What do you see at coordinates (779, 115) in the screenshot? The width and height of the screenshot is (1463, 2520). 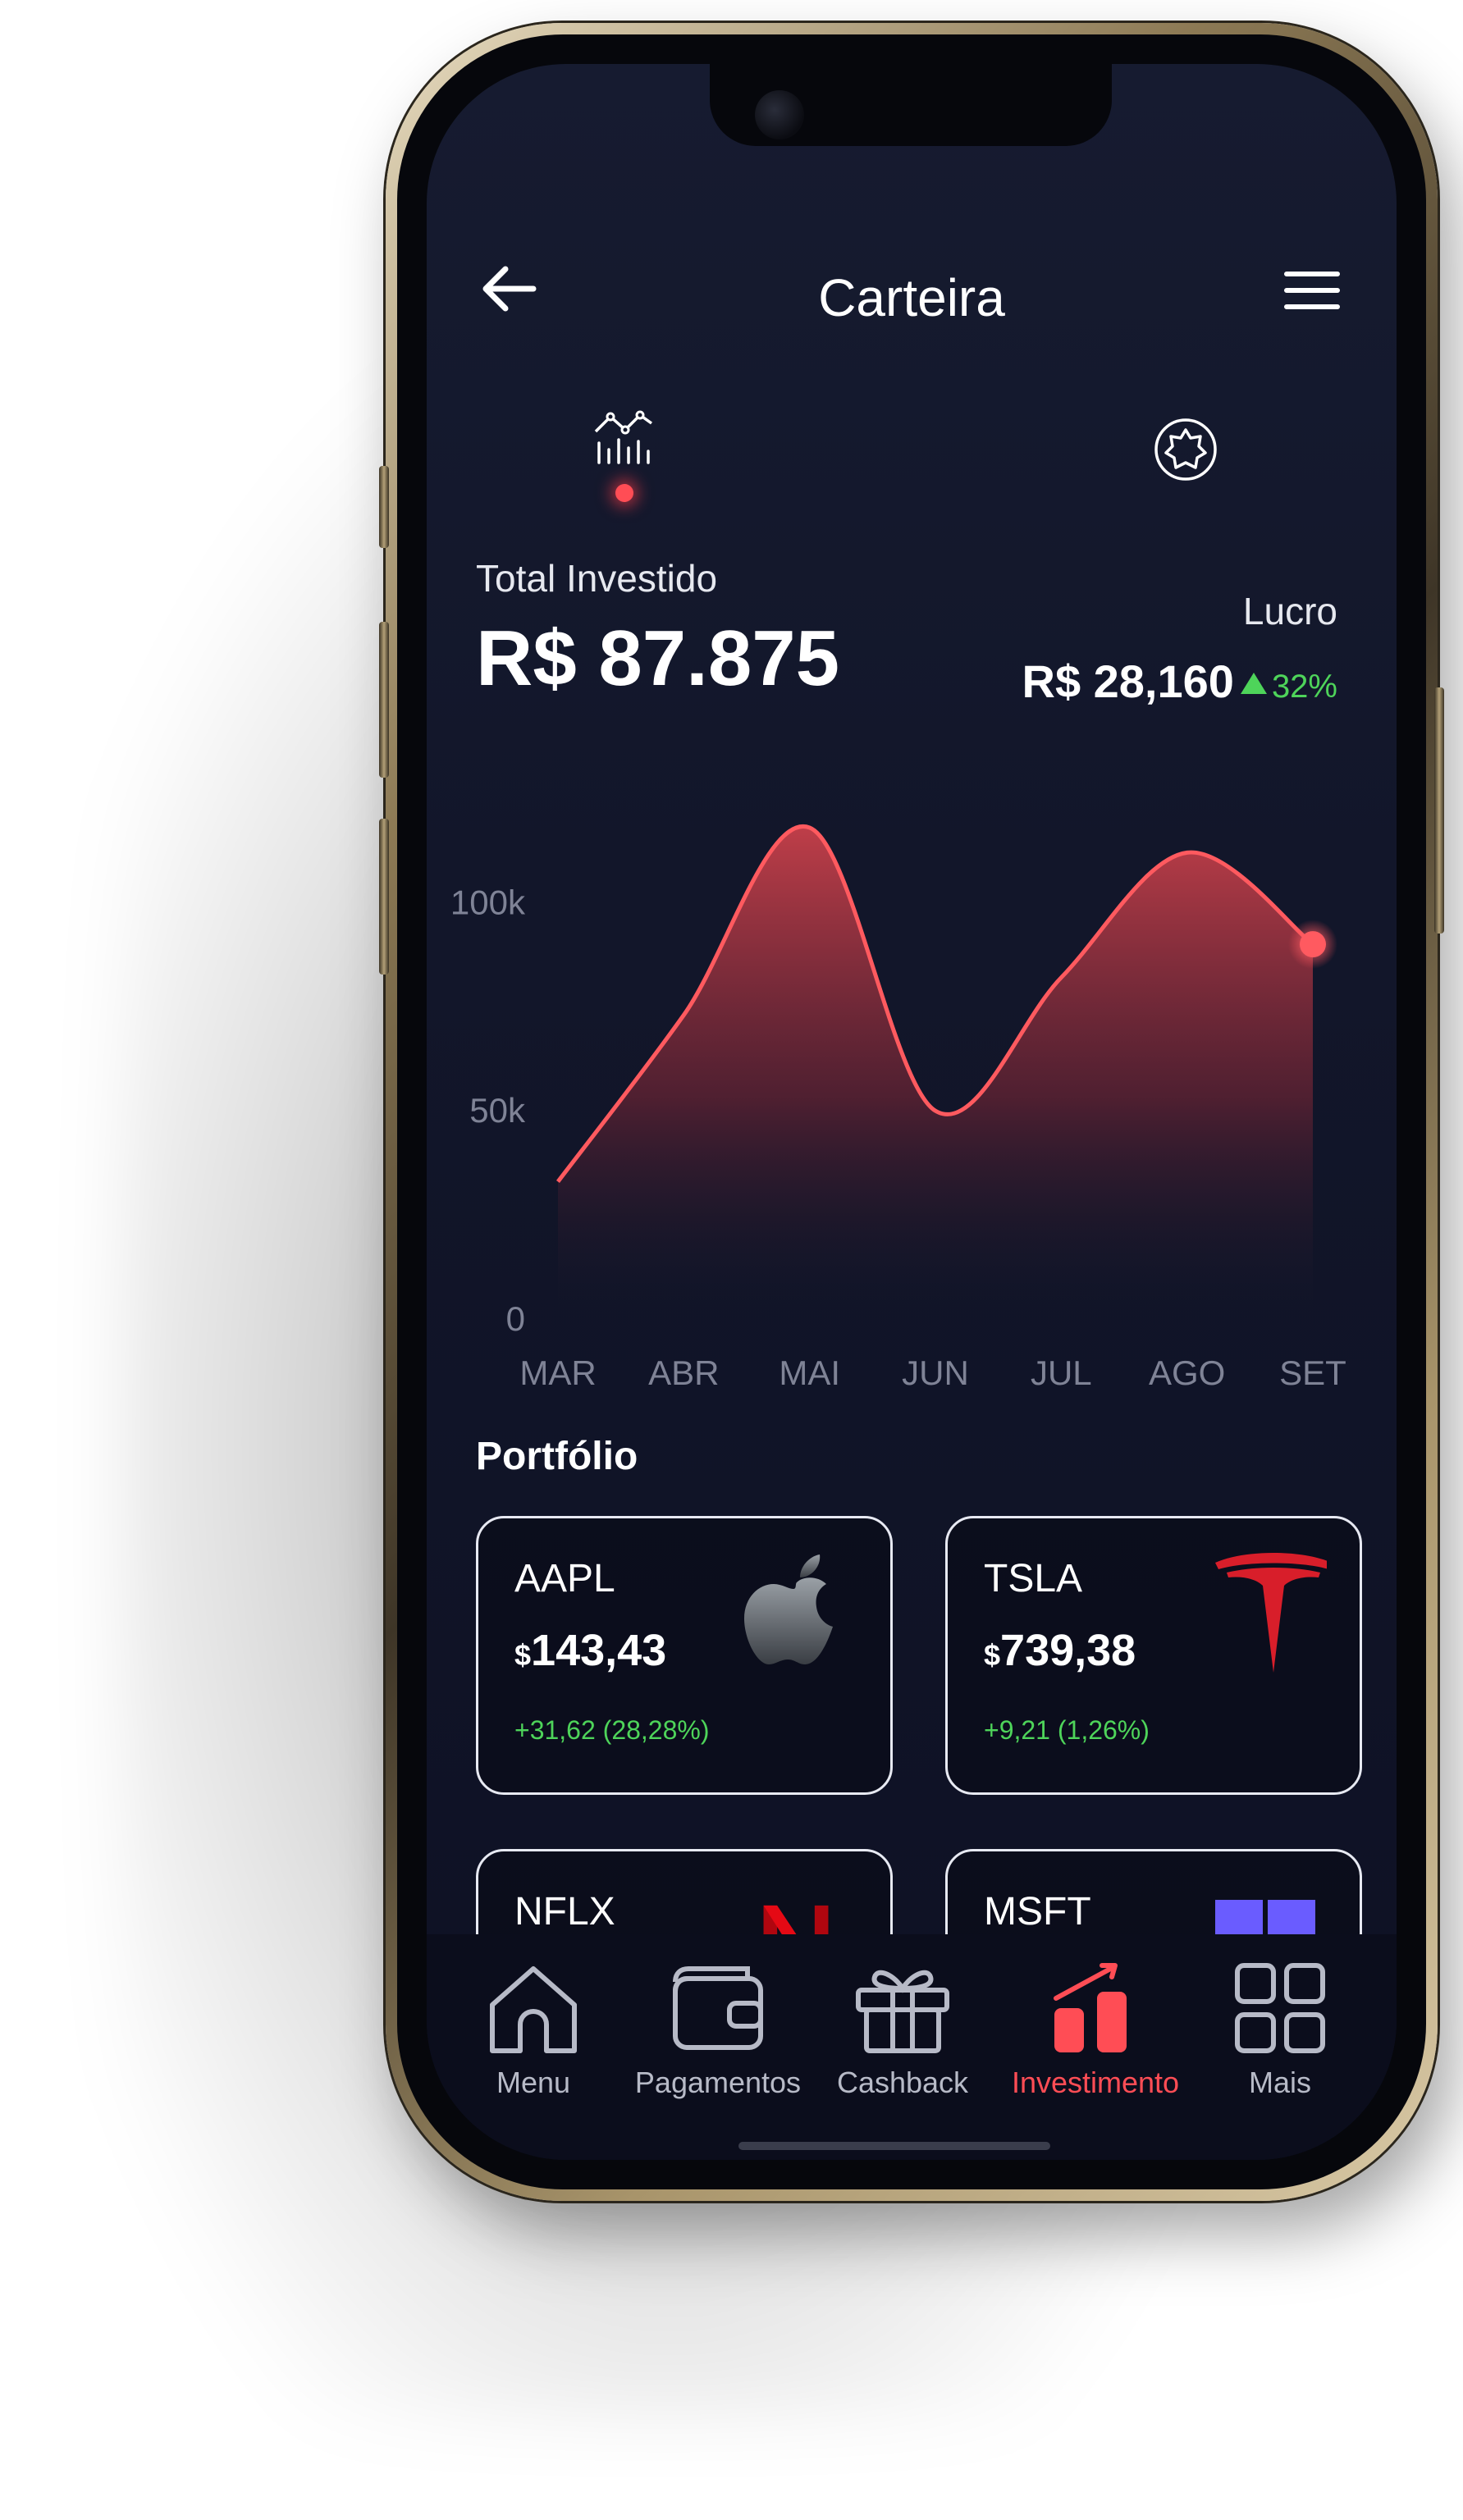 I see `front-camera` at bounding box center [779, 115].